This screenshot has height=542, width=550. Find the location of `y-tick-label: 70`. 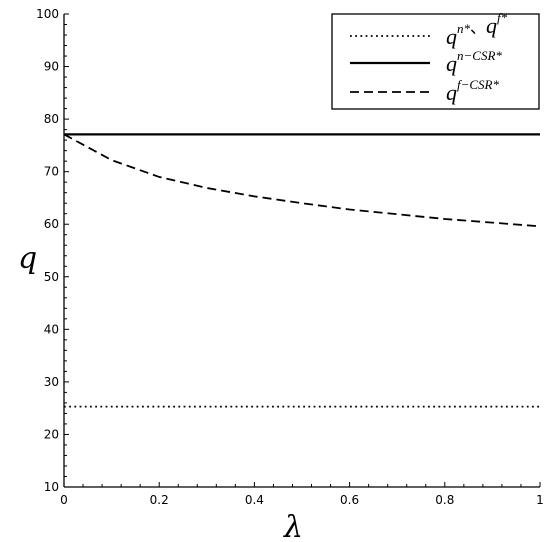

y-tick-label: 70 is located at coordinates (51, 172).